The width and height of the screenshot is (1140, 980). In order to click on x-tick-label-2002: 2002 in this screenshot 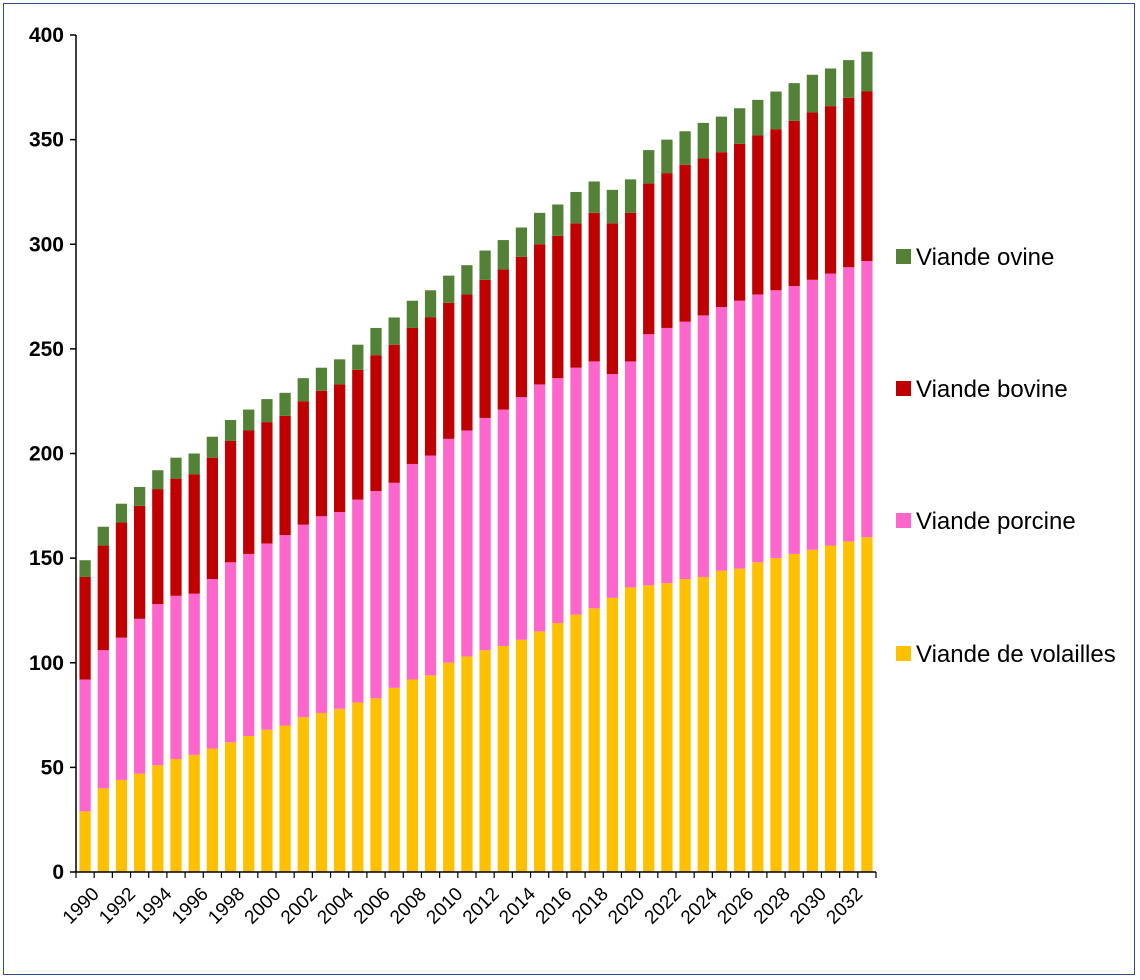, I will do `click(299, 906)`.